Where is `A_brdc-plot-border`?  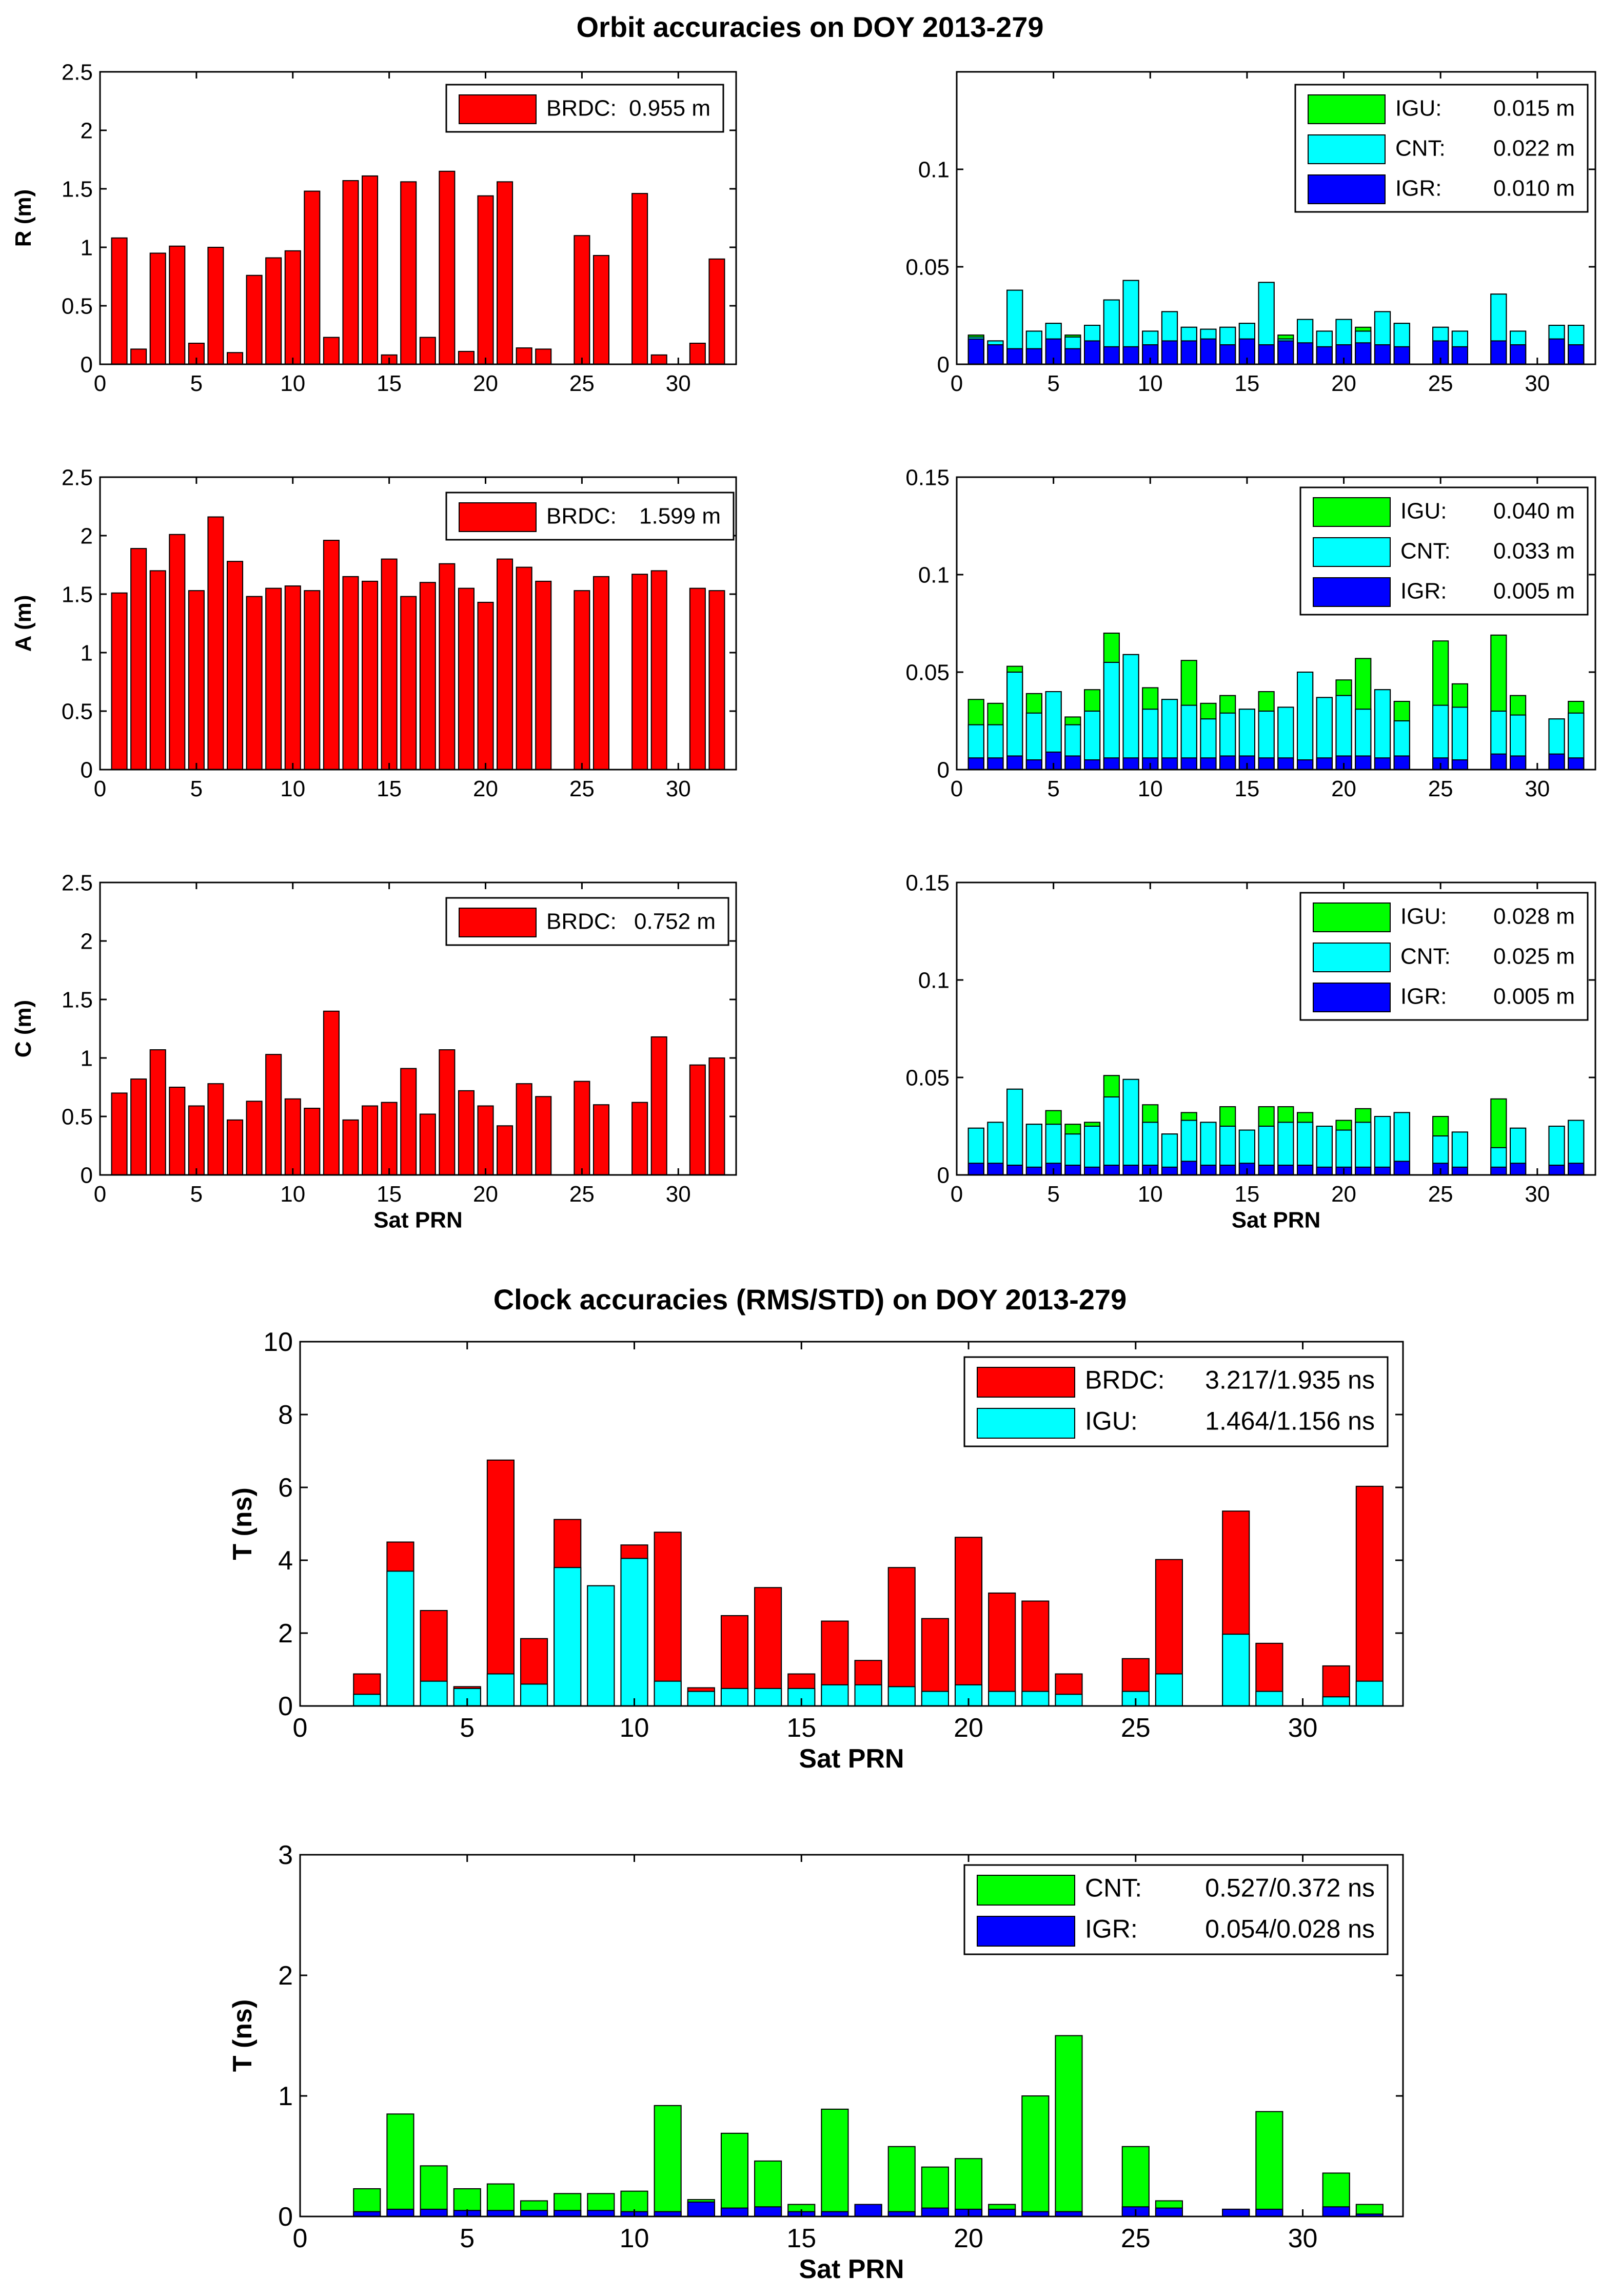 A_brdc-plot-border is located at coordinates (418, 623).